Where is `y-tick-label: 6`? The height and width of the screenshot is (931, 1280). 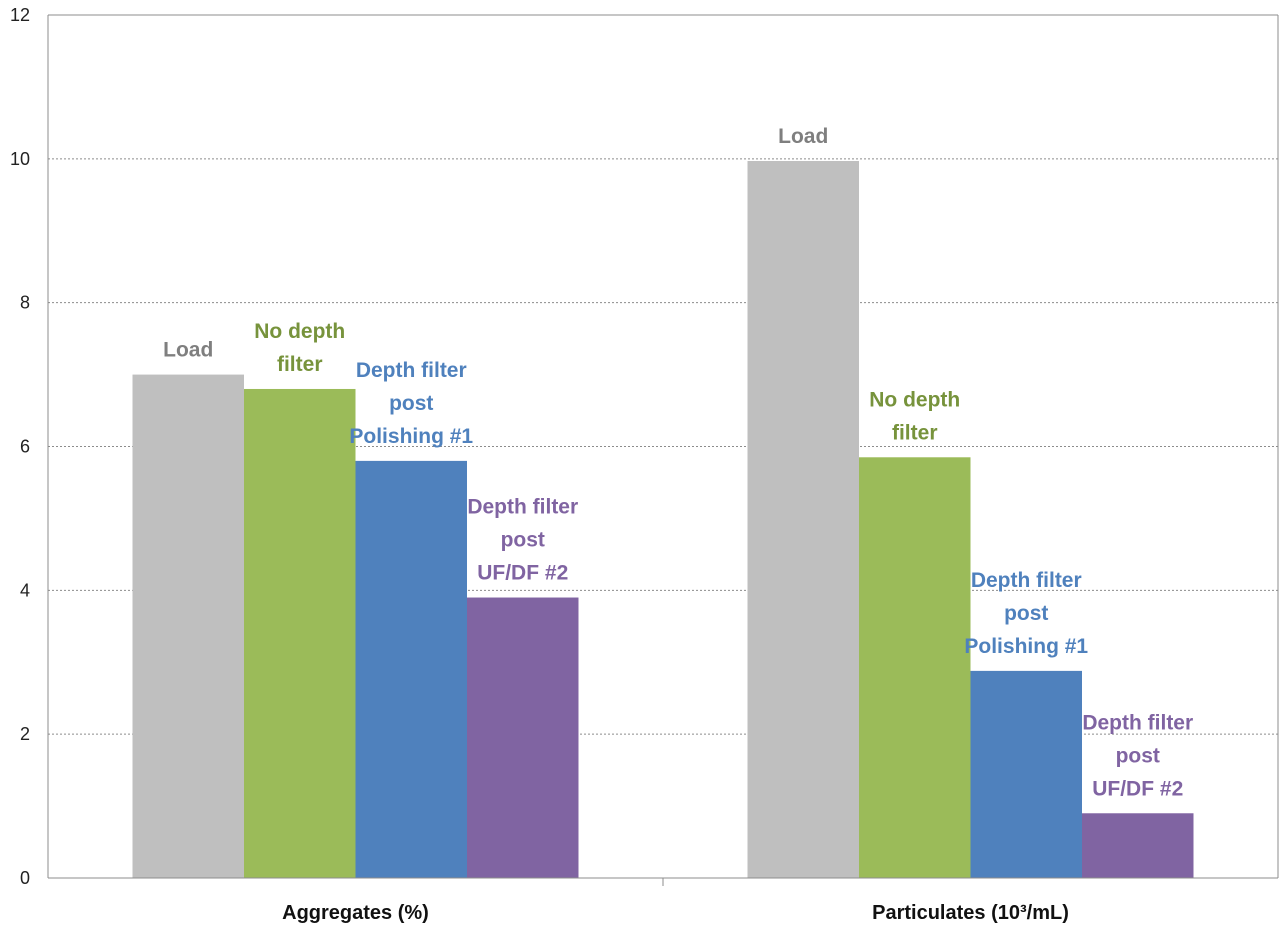
y-tick-label: 6 is located at coordinates (25, 447).